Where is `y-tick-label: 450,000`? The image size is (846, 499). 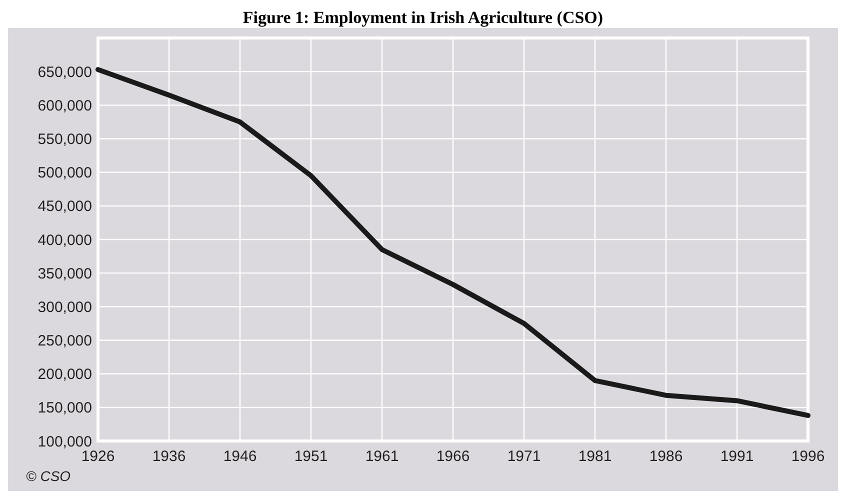 y-tick-label: 450,000 is located at coordinates (65, 207).